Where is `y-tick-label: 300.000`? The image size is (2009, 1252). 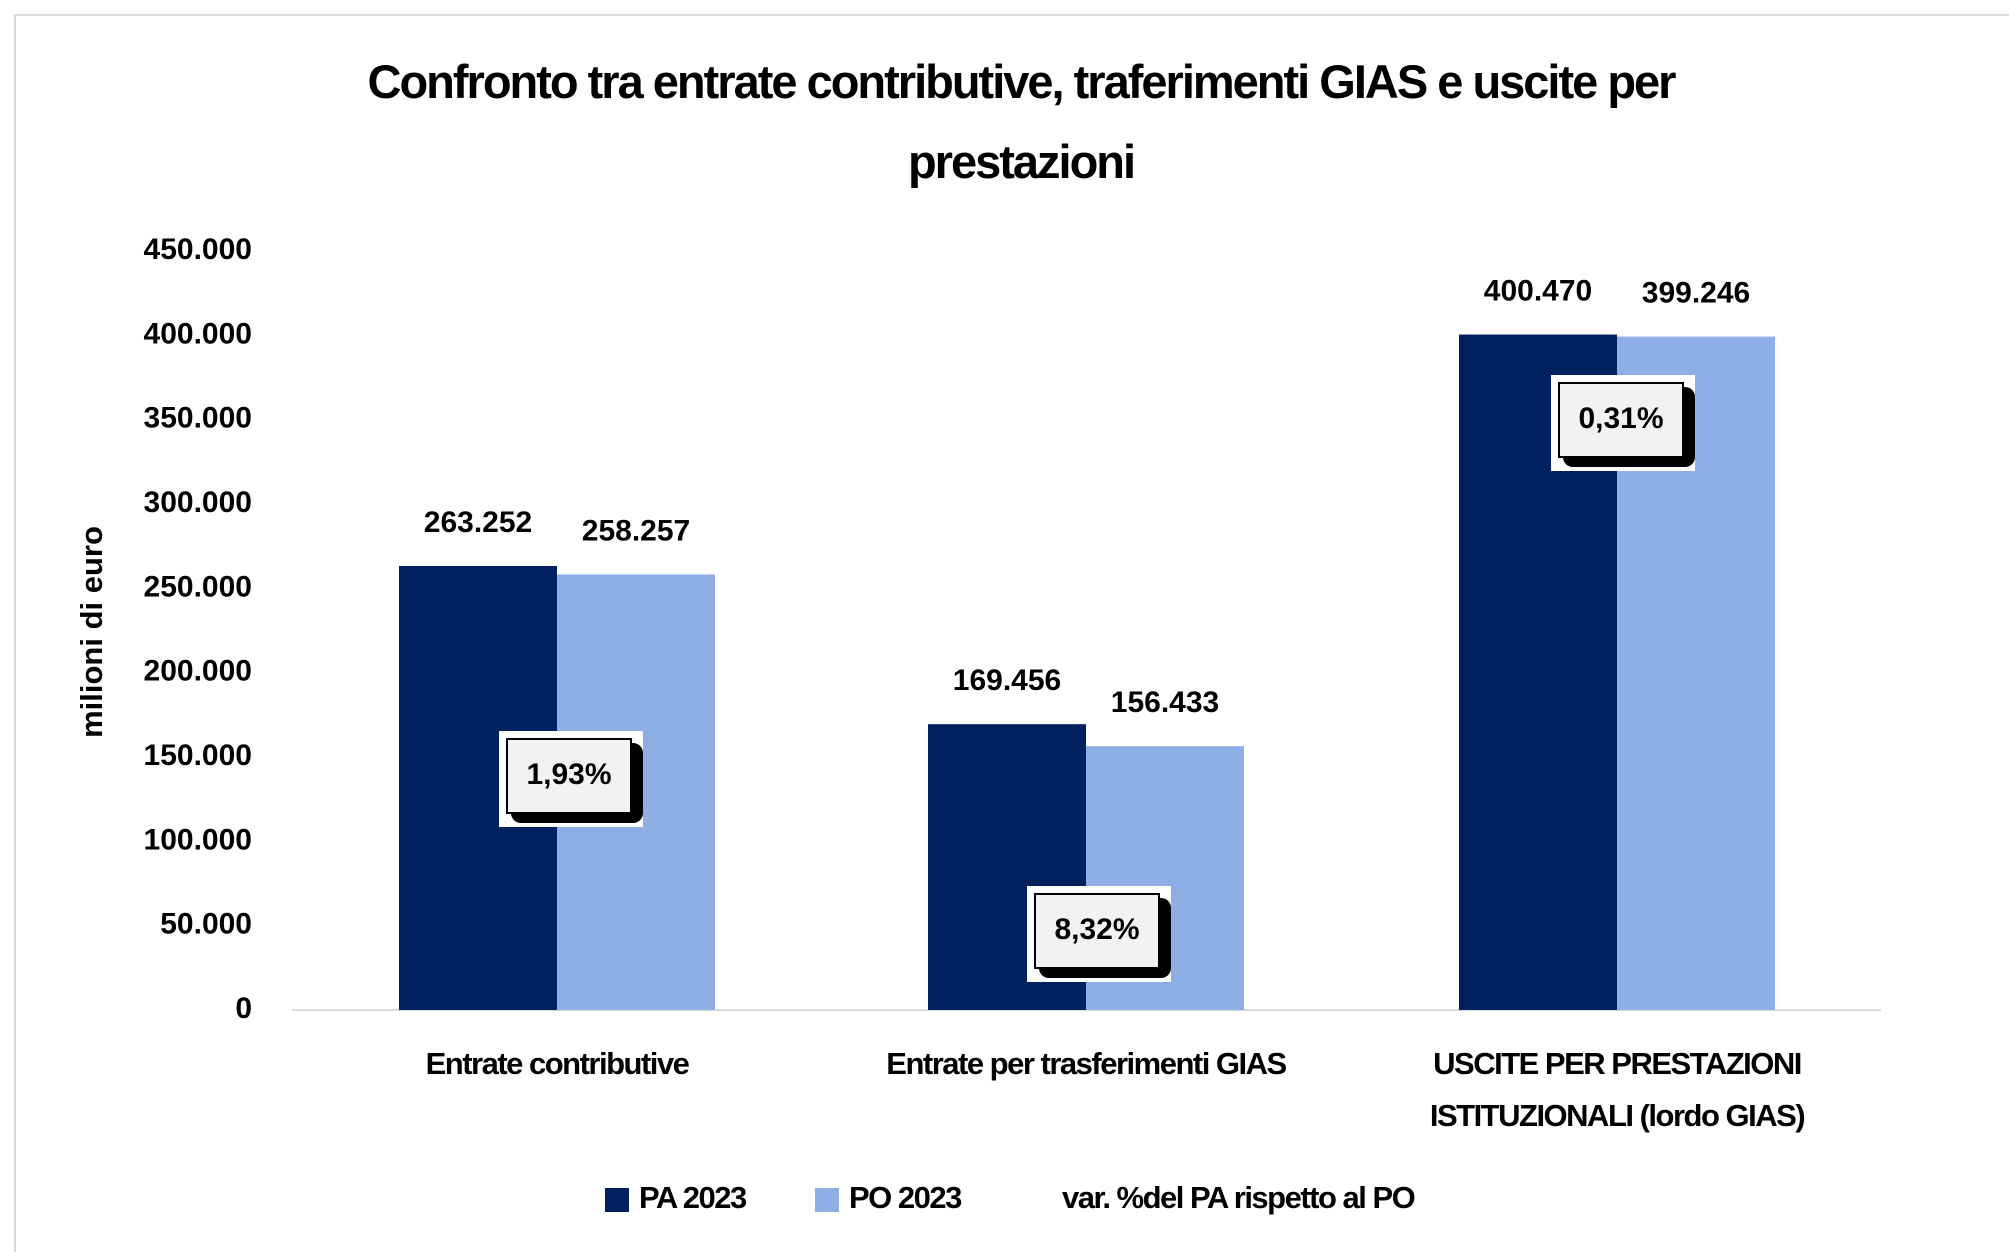 y-tick-label: 300.000 is located at coordinates (198, 502).